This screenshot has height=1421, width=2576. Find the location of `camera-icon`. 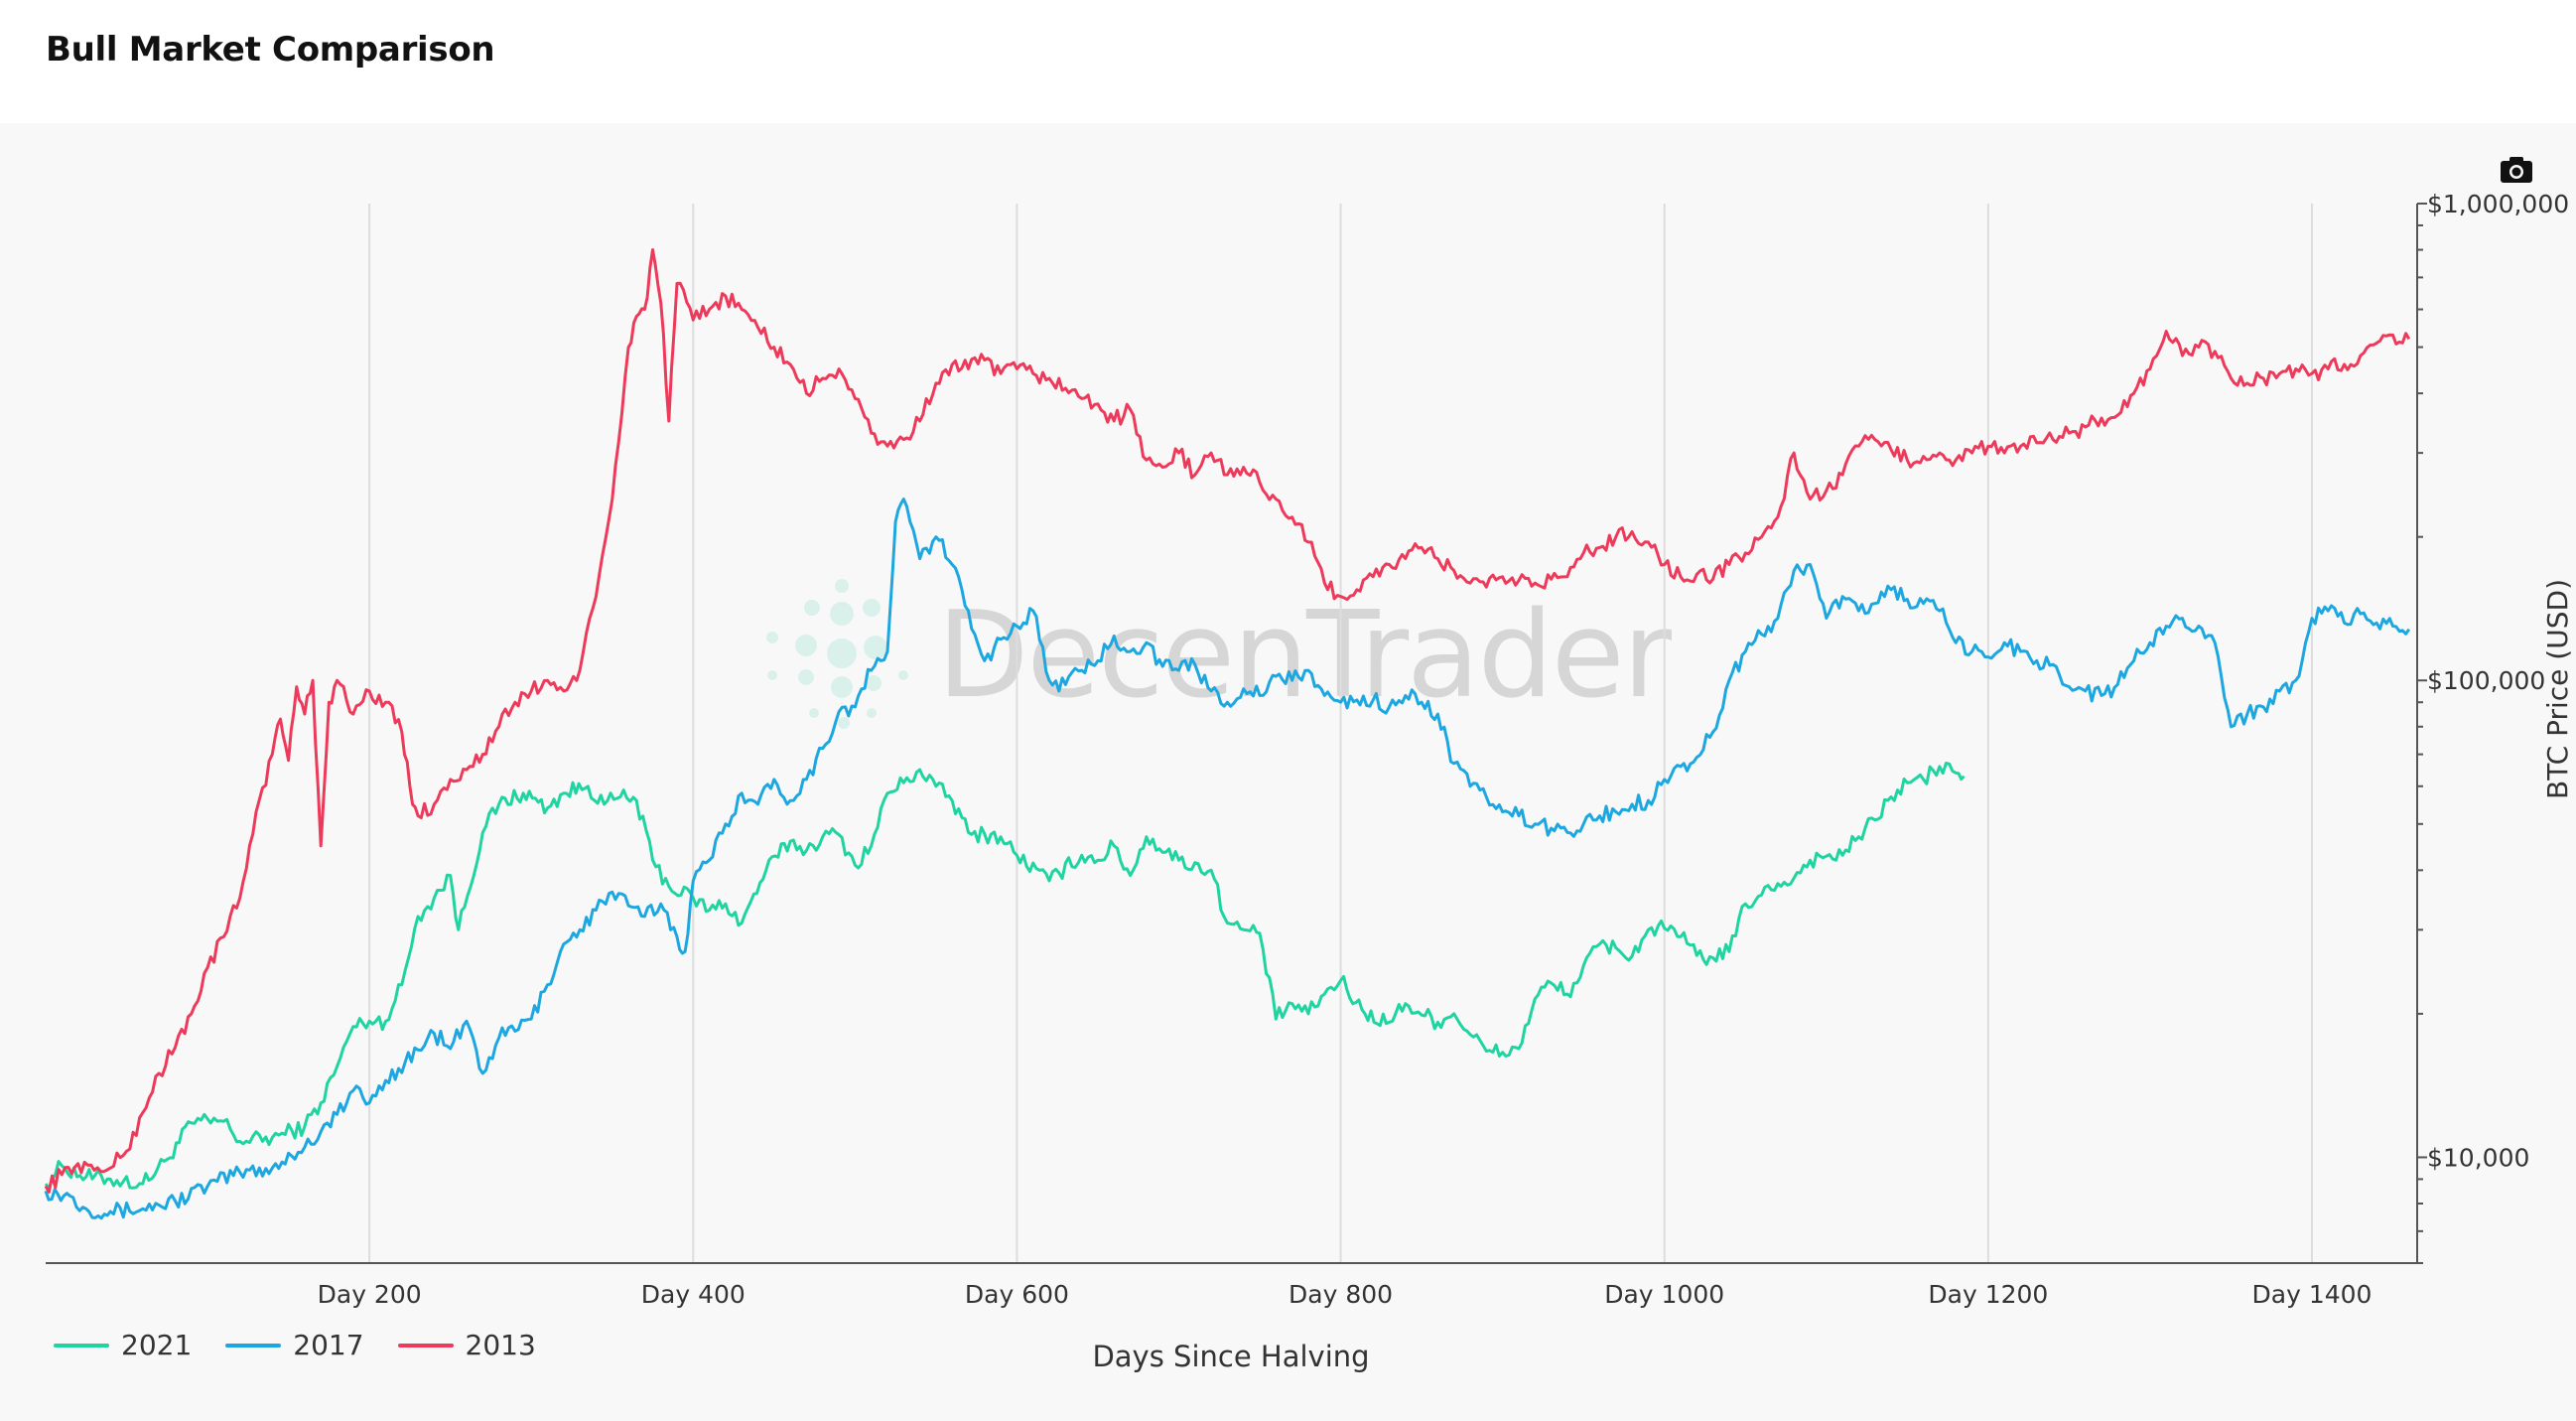

camera-icon is located at coordinates (2516, 170).